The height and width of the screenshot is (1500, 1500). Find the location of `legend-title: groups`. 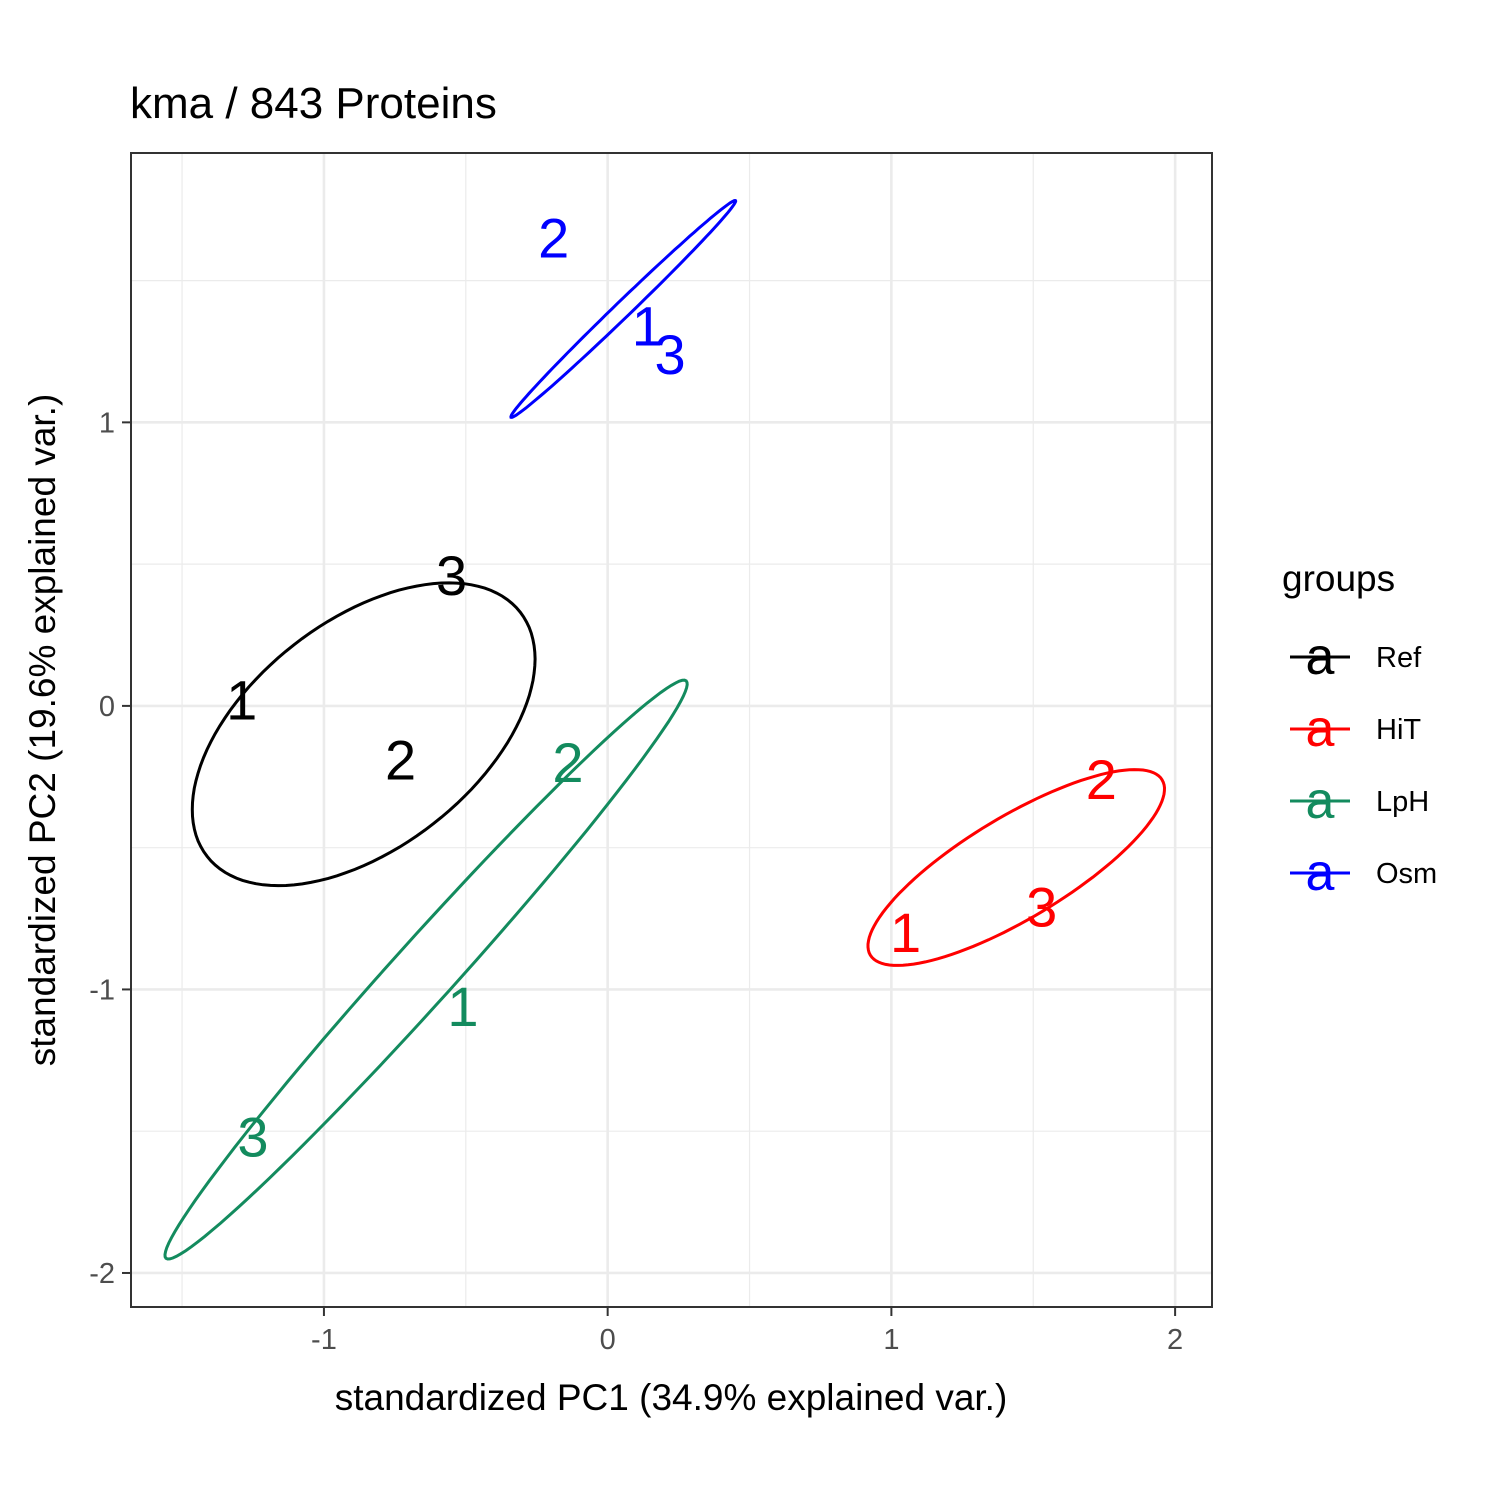

legend-title: groups is located at coordinates (1338, 578).